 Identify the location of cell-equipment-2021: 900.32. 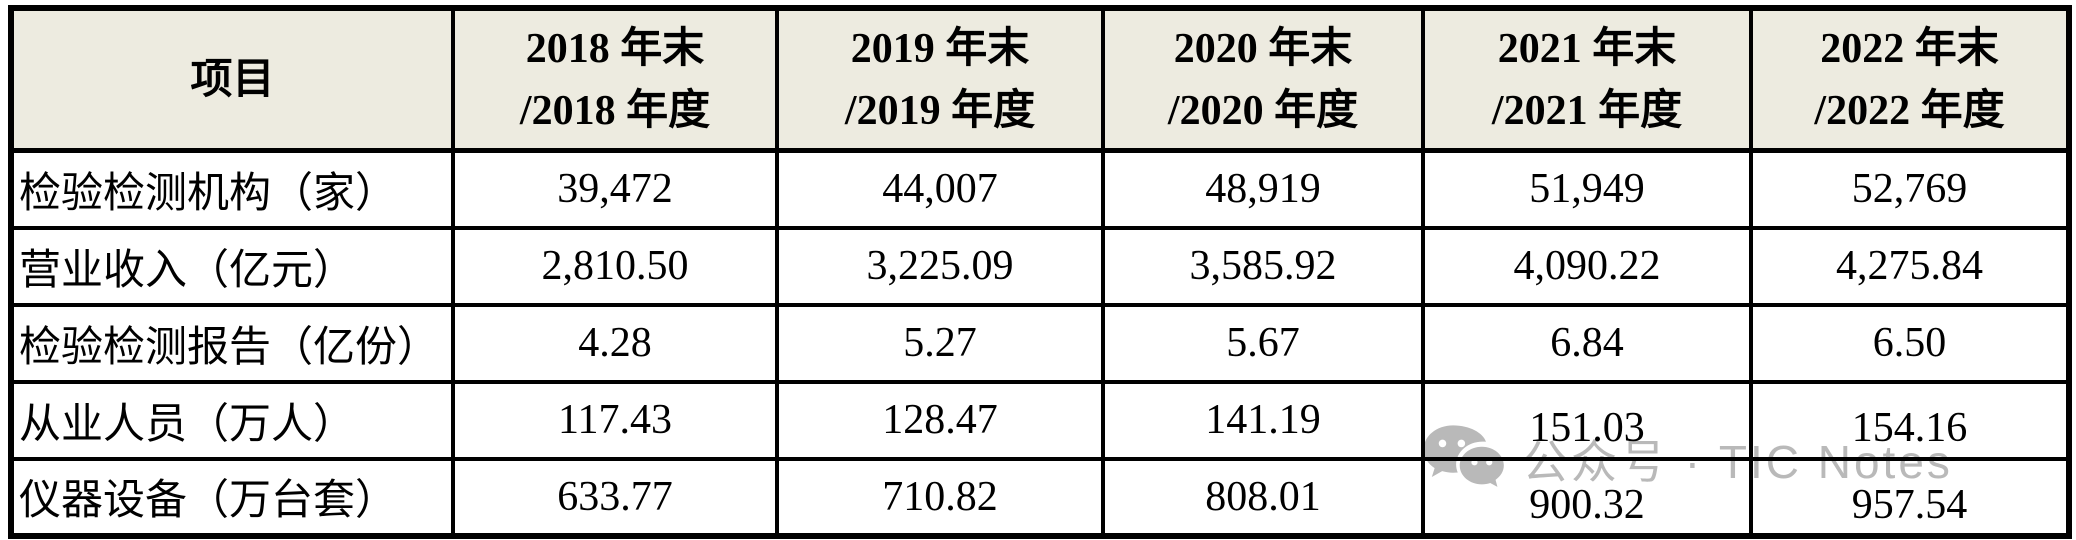
(1587, 497).